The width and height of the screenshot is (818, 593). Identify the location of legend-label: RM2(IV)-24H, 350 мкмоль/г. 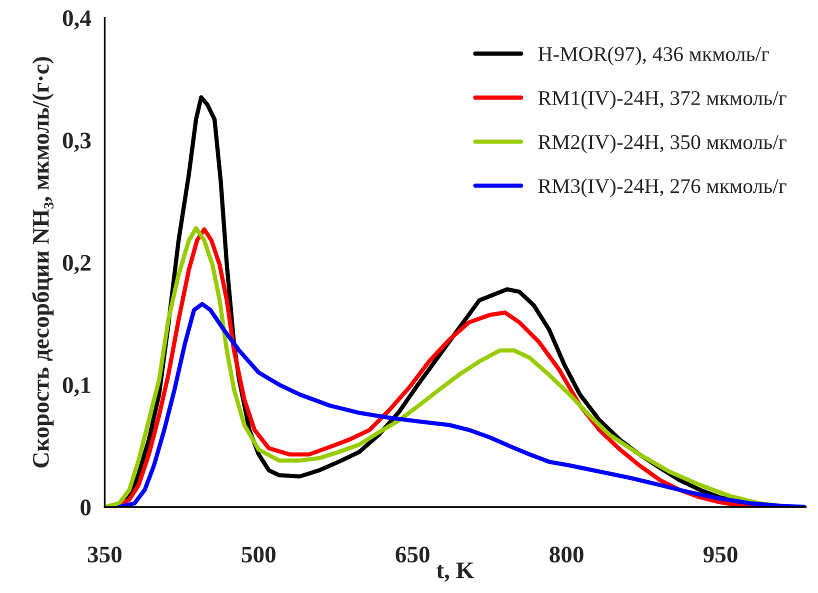
(662, 144).